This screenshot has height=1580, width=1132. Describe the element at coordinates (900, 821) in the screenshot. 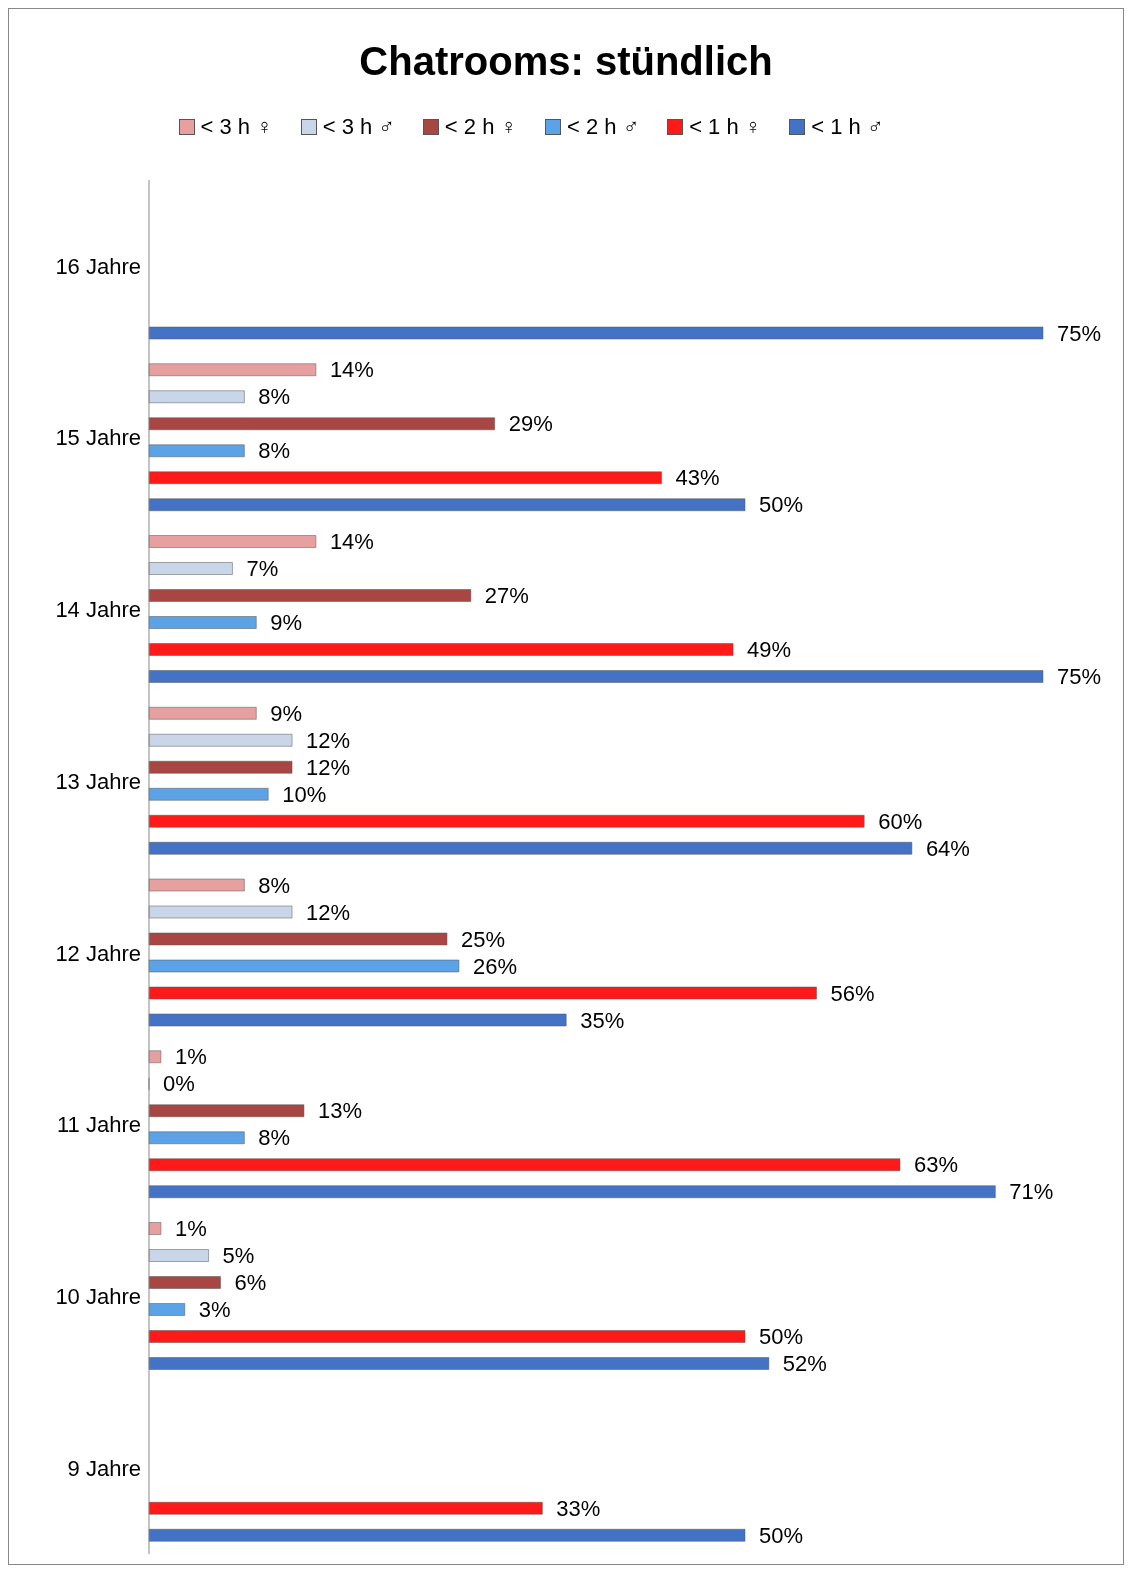

I see `data-label: 60%` at that location.